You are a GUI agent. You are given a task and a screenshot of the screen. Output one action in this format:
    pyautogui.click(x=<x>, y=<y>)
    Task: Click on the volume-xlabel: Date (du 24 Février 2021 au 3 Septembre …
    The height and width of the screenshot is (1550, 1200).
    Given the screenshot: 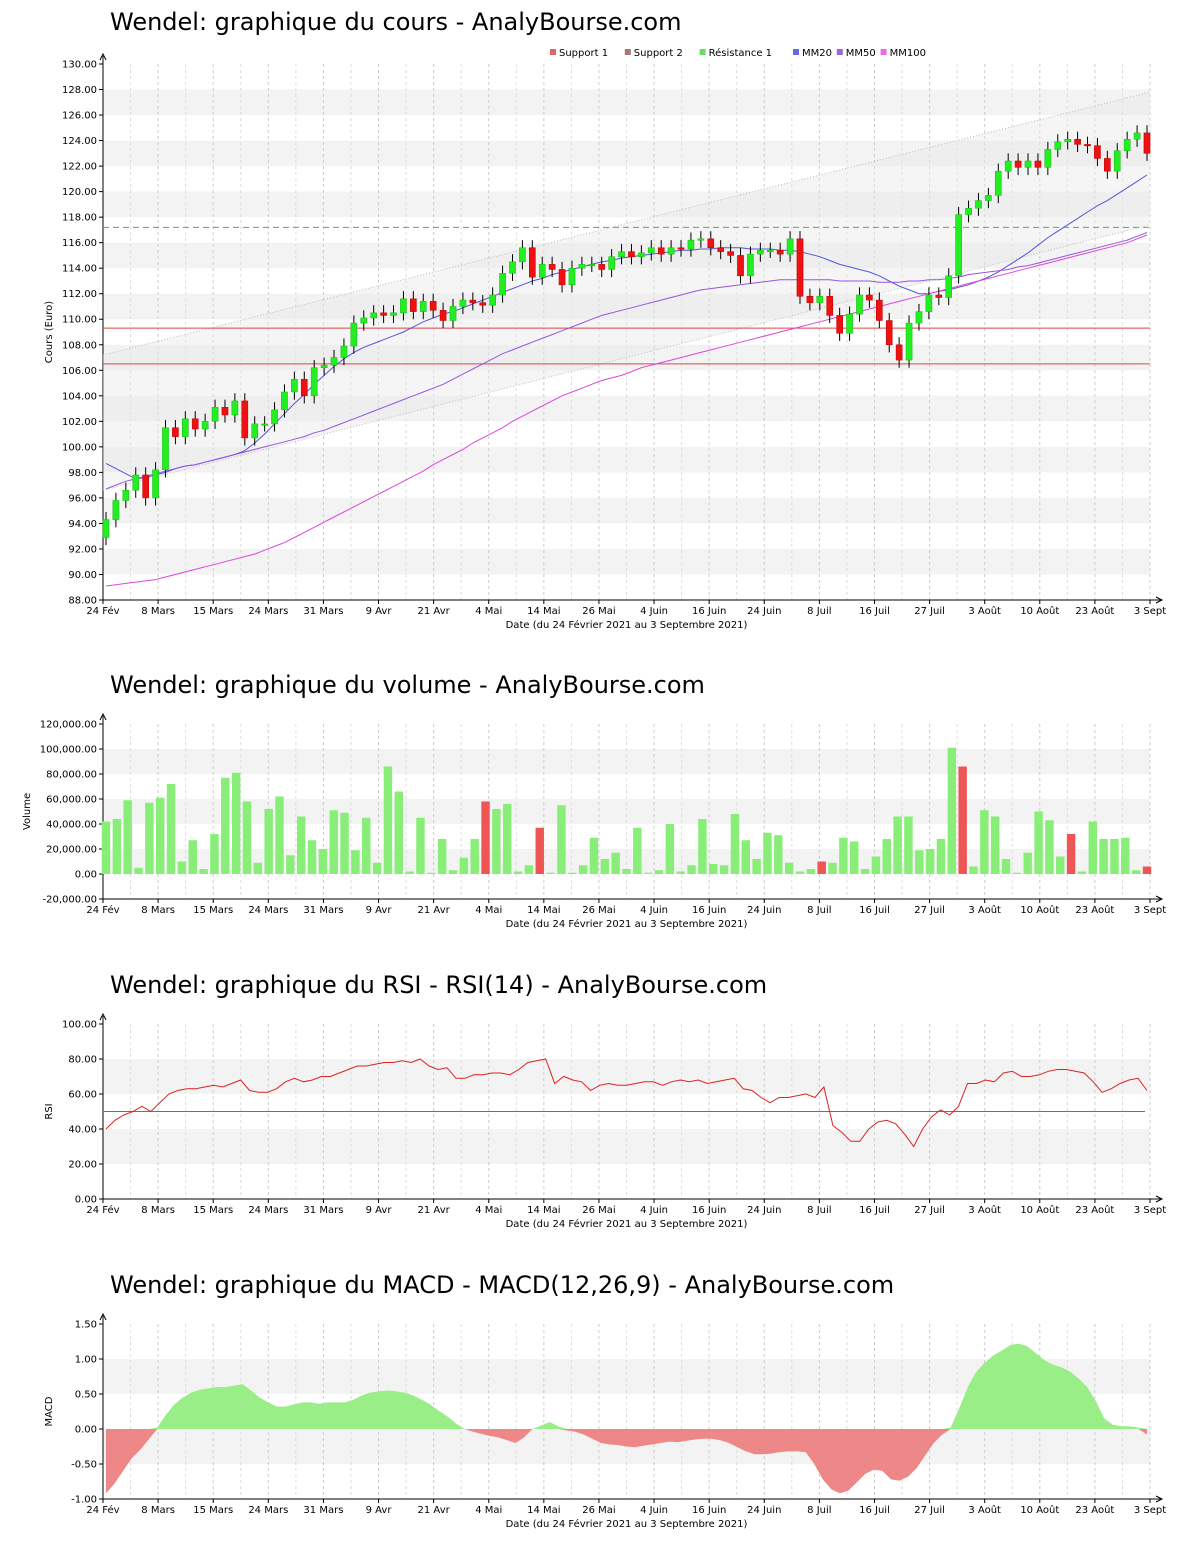 What is the action you would take?
    pyautogui.click(x=627, y=924)
    